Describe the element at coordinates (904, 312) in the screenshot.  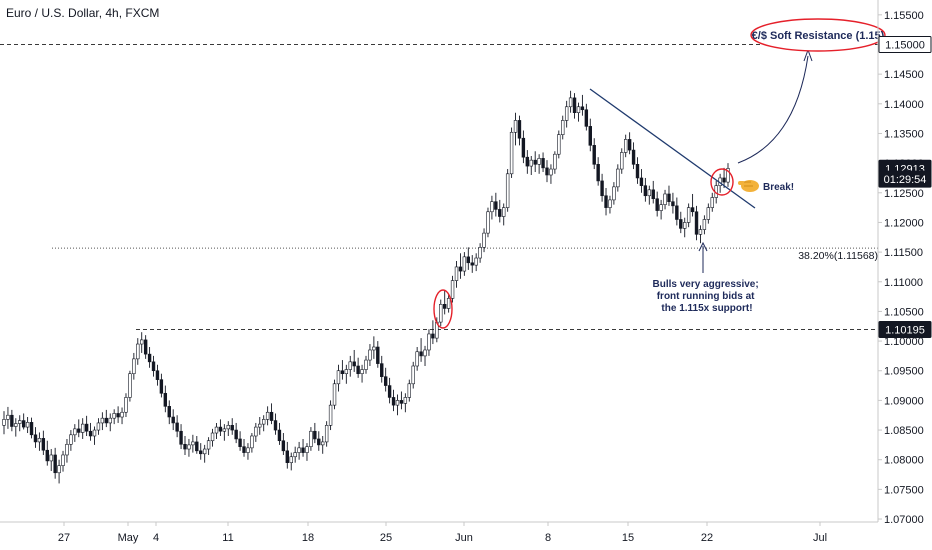
I see `y-tick-label-10: 1.10500` at that location.